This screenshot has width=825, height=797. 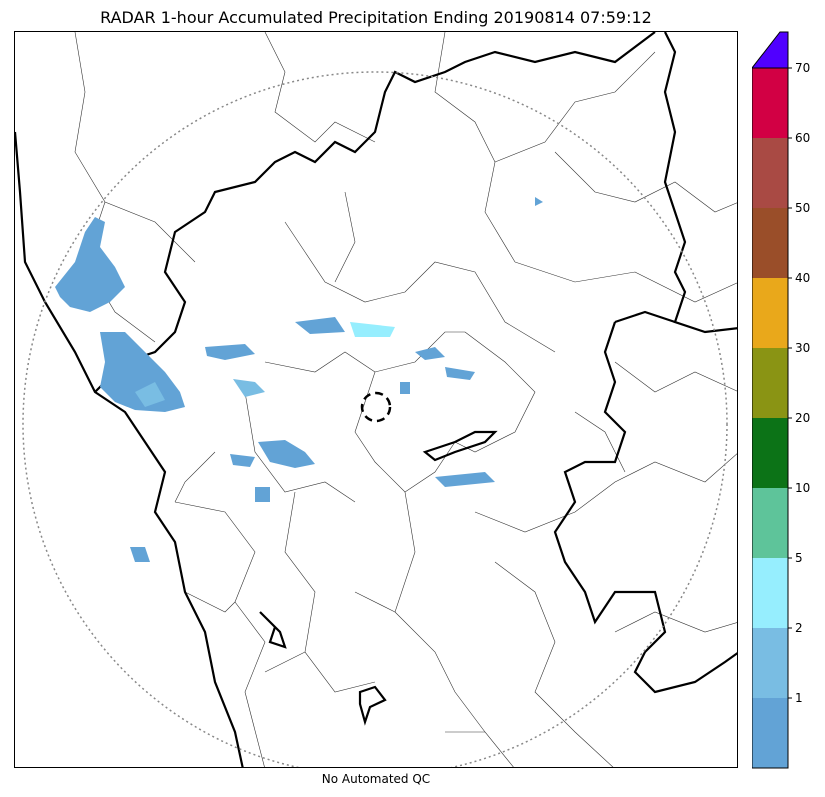 What do you see at coordinates (802, 418) in the screenshot?
I see `colorbar-tick-label: 20` at bounding box center [802, 418].